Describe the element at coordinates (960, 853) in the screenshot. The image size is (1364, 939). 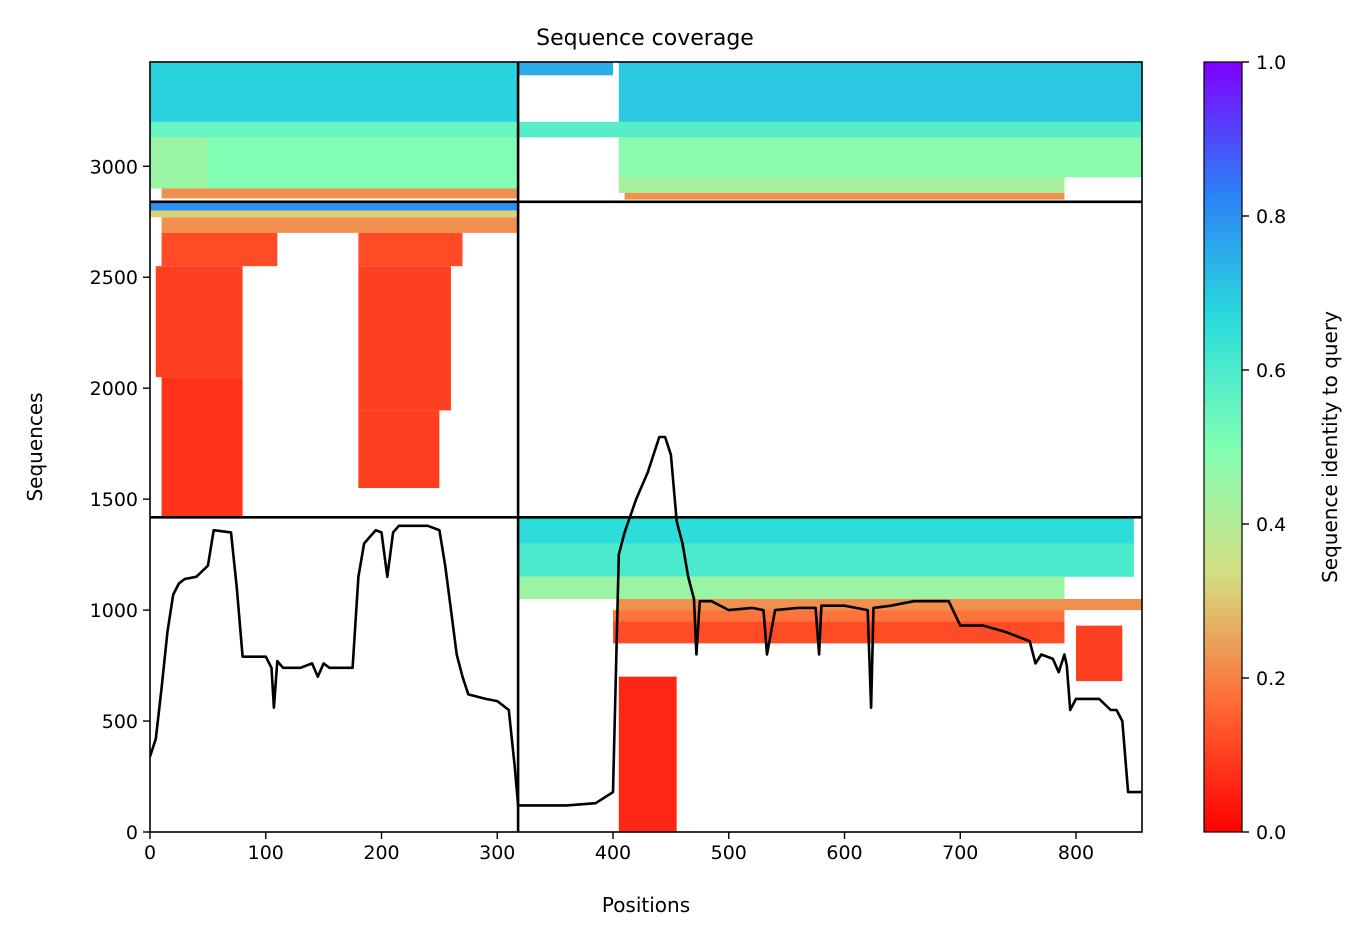
I see `x-tick-label: 700` at that location.